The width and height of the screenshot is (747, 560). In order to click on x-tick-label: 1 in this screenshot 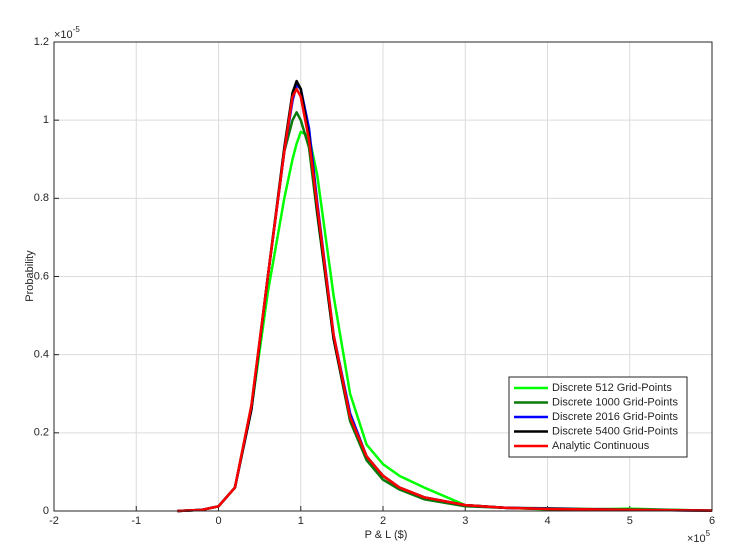, I will do `click(301, 521)`.